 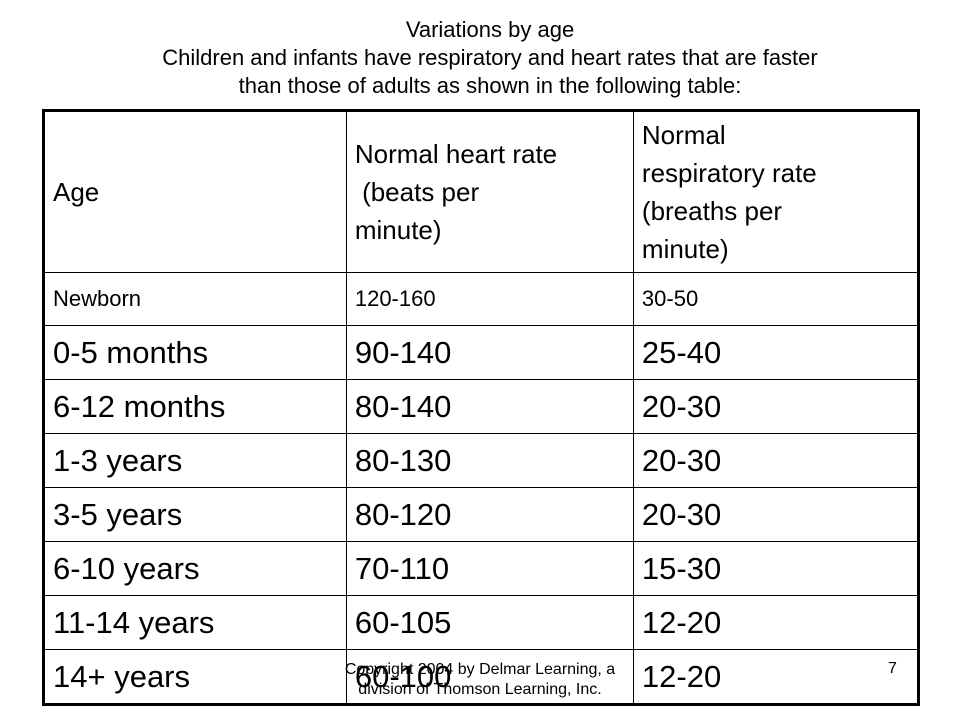 I want to click on cell-respiratory-rate: 25-40, so click(x=776, y=352).